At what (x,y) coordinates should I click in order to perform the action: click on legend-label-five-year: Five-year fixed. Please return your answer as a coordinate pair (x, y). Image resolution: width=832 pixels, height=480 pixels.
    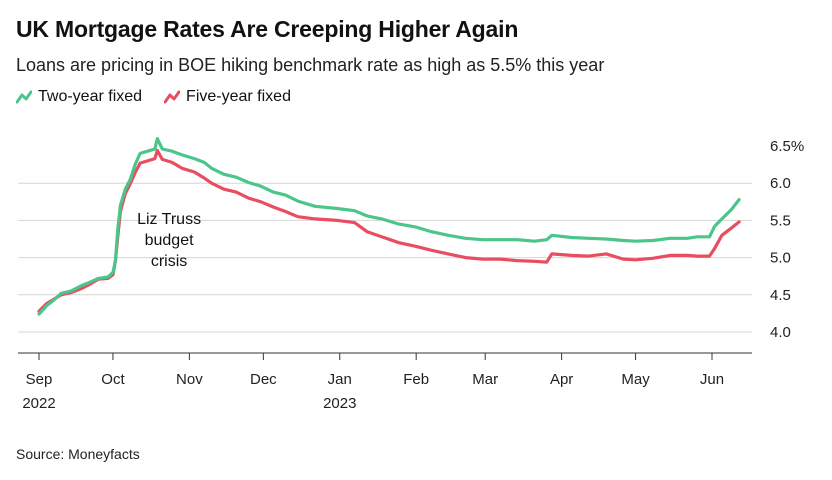
    Looking at the image, I should click on (238, 96).